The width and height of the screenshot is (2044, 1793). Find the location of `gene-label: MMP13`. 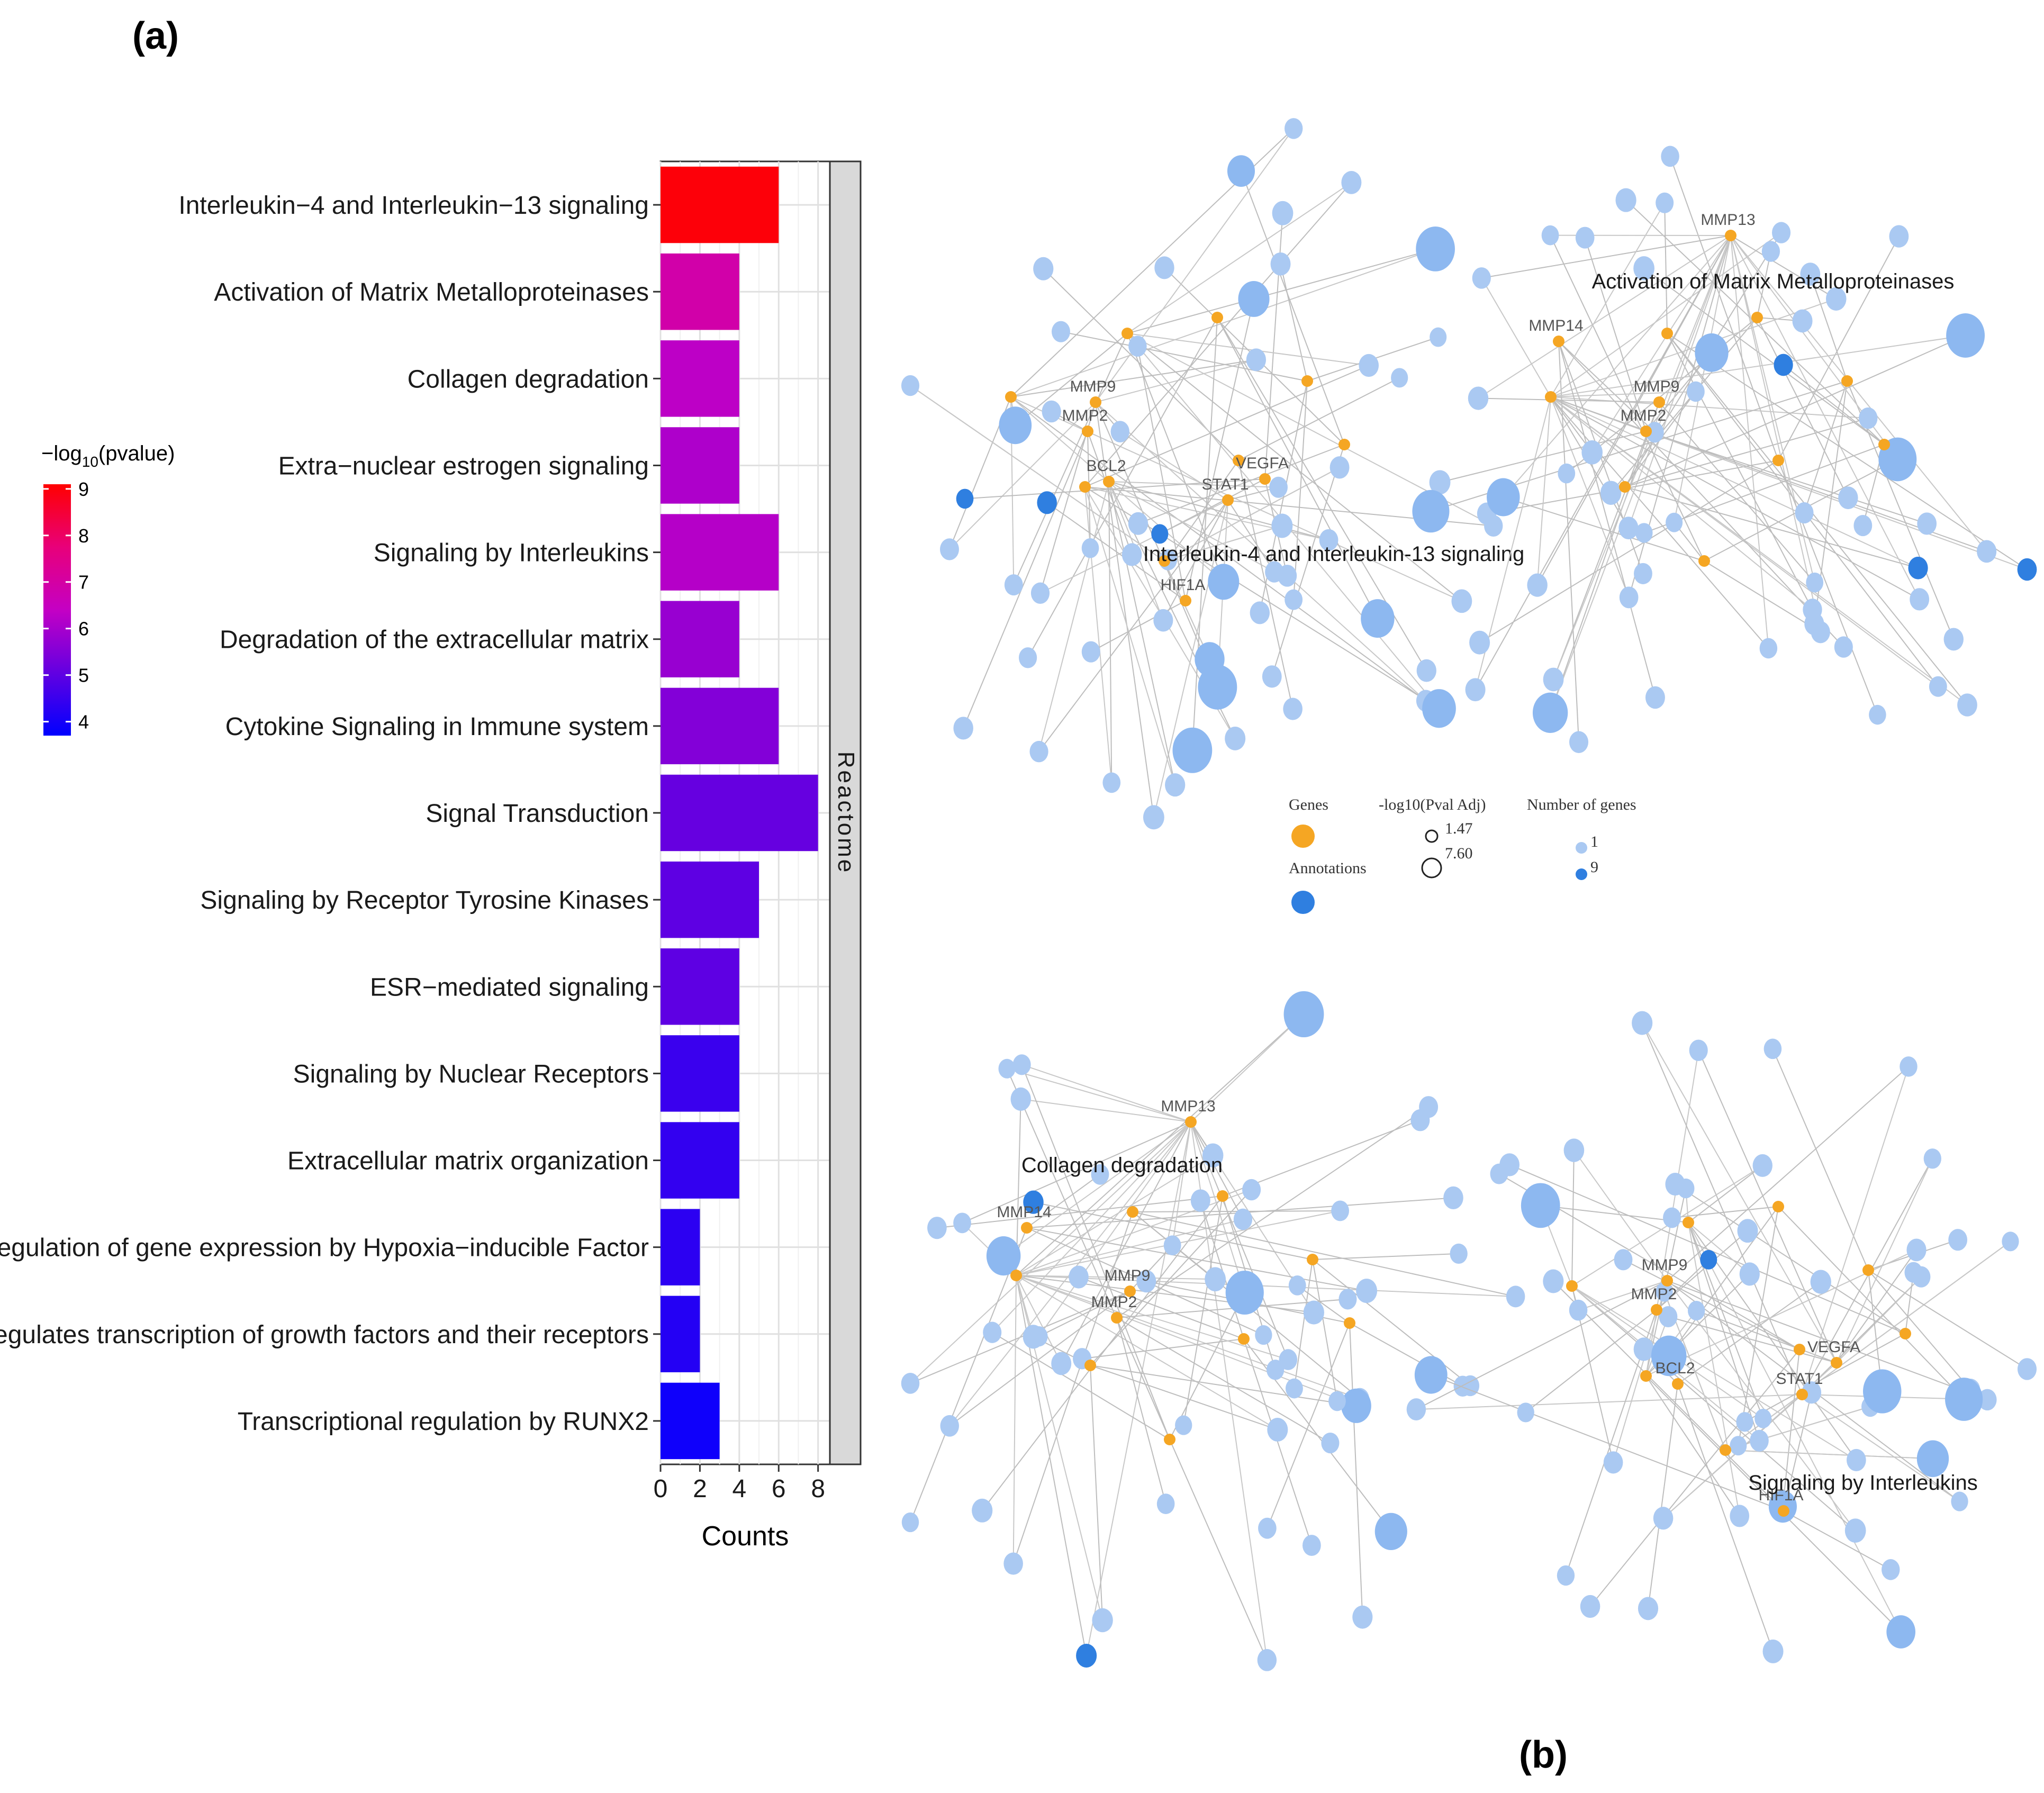

gene-label: MMP13 is located at coordinates (1728, 220).